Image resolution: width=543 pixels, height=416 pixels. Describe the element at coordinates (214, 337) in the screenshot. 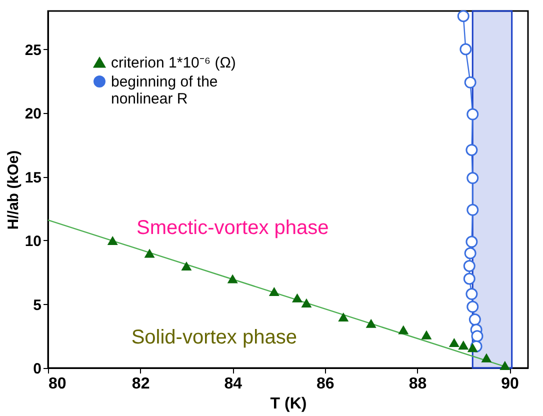

I see `annotation: Solid-vortex phase` at that location.